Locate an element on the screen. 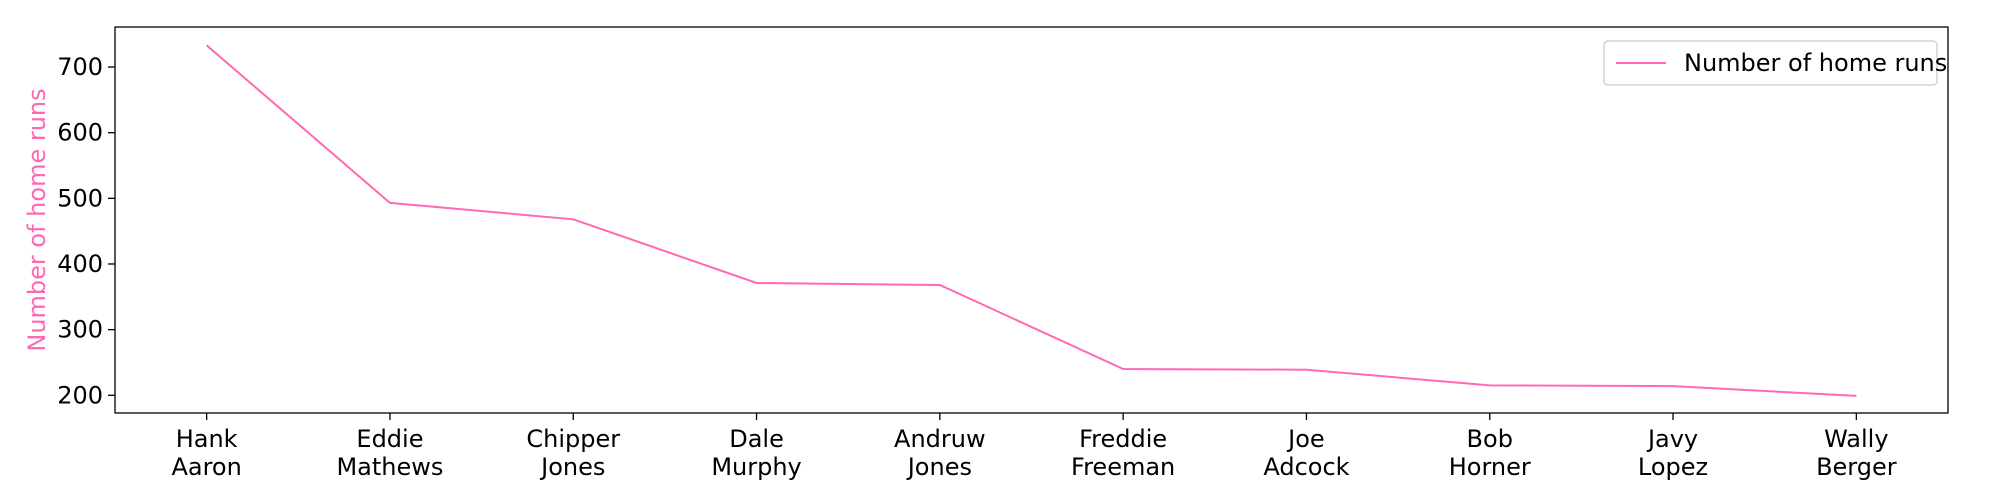 The image size is (2000, 500). x-tick-label-first-line: Javy is located at coordinates (1672, 439).